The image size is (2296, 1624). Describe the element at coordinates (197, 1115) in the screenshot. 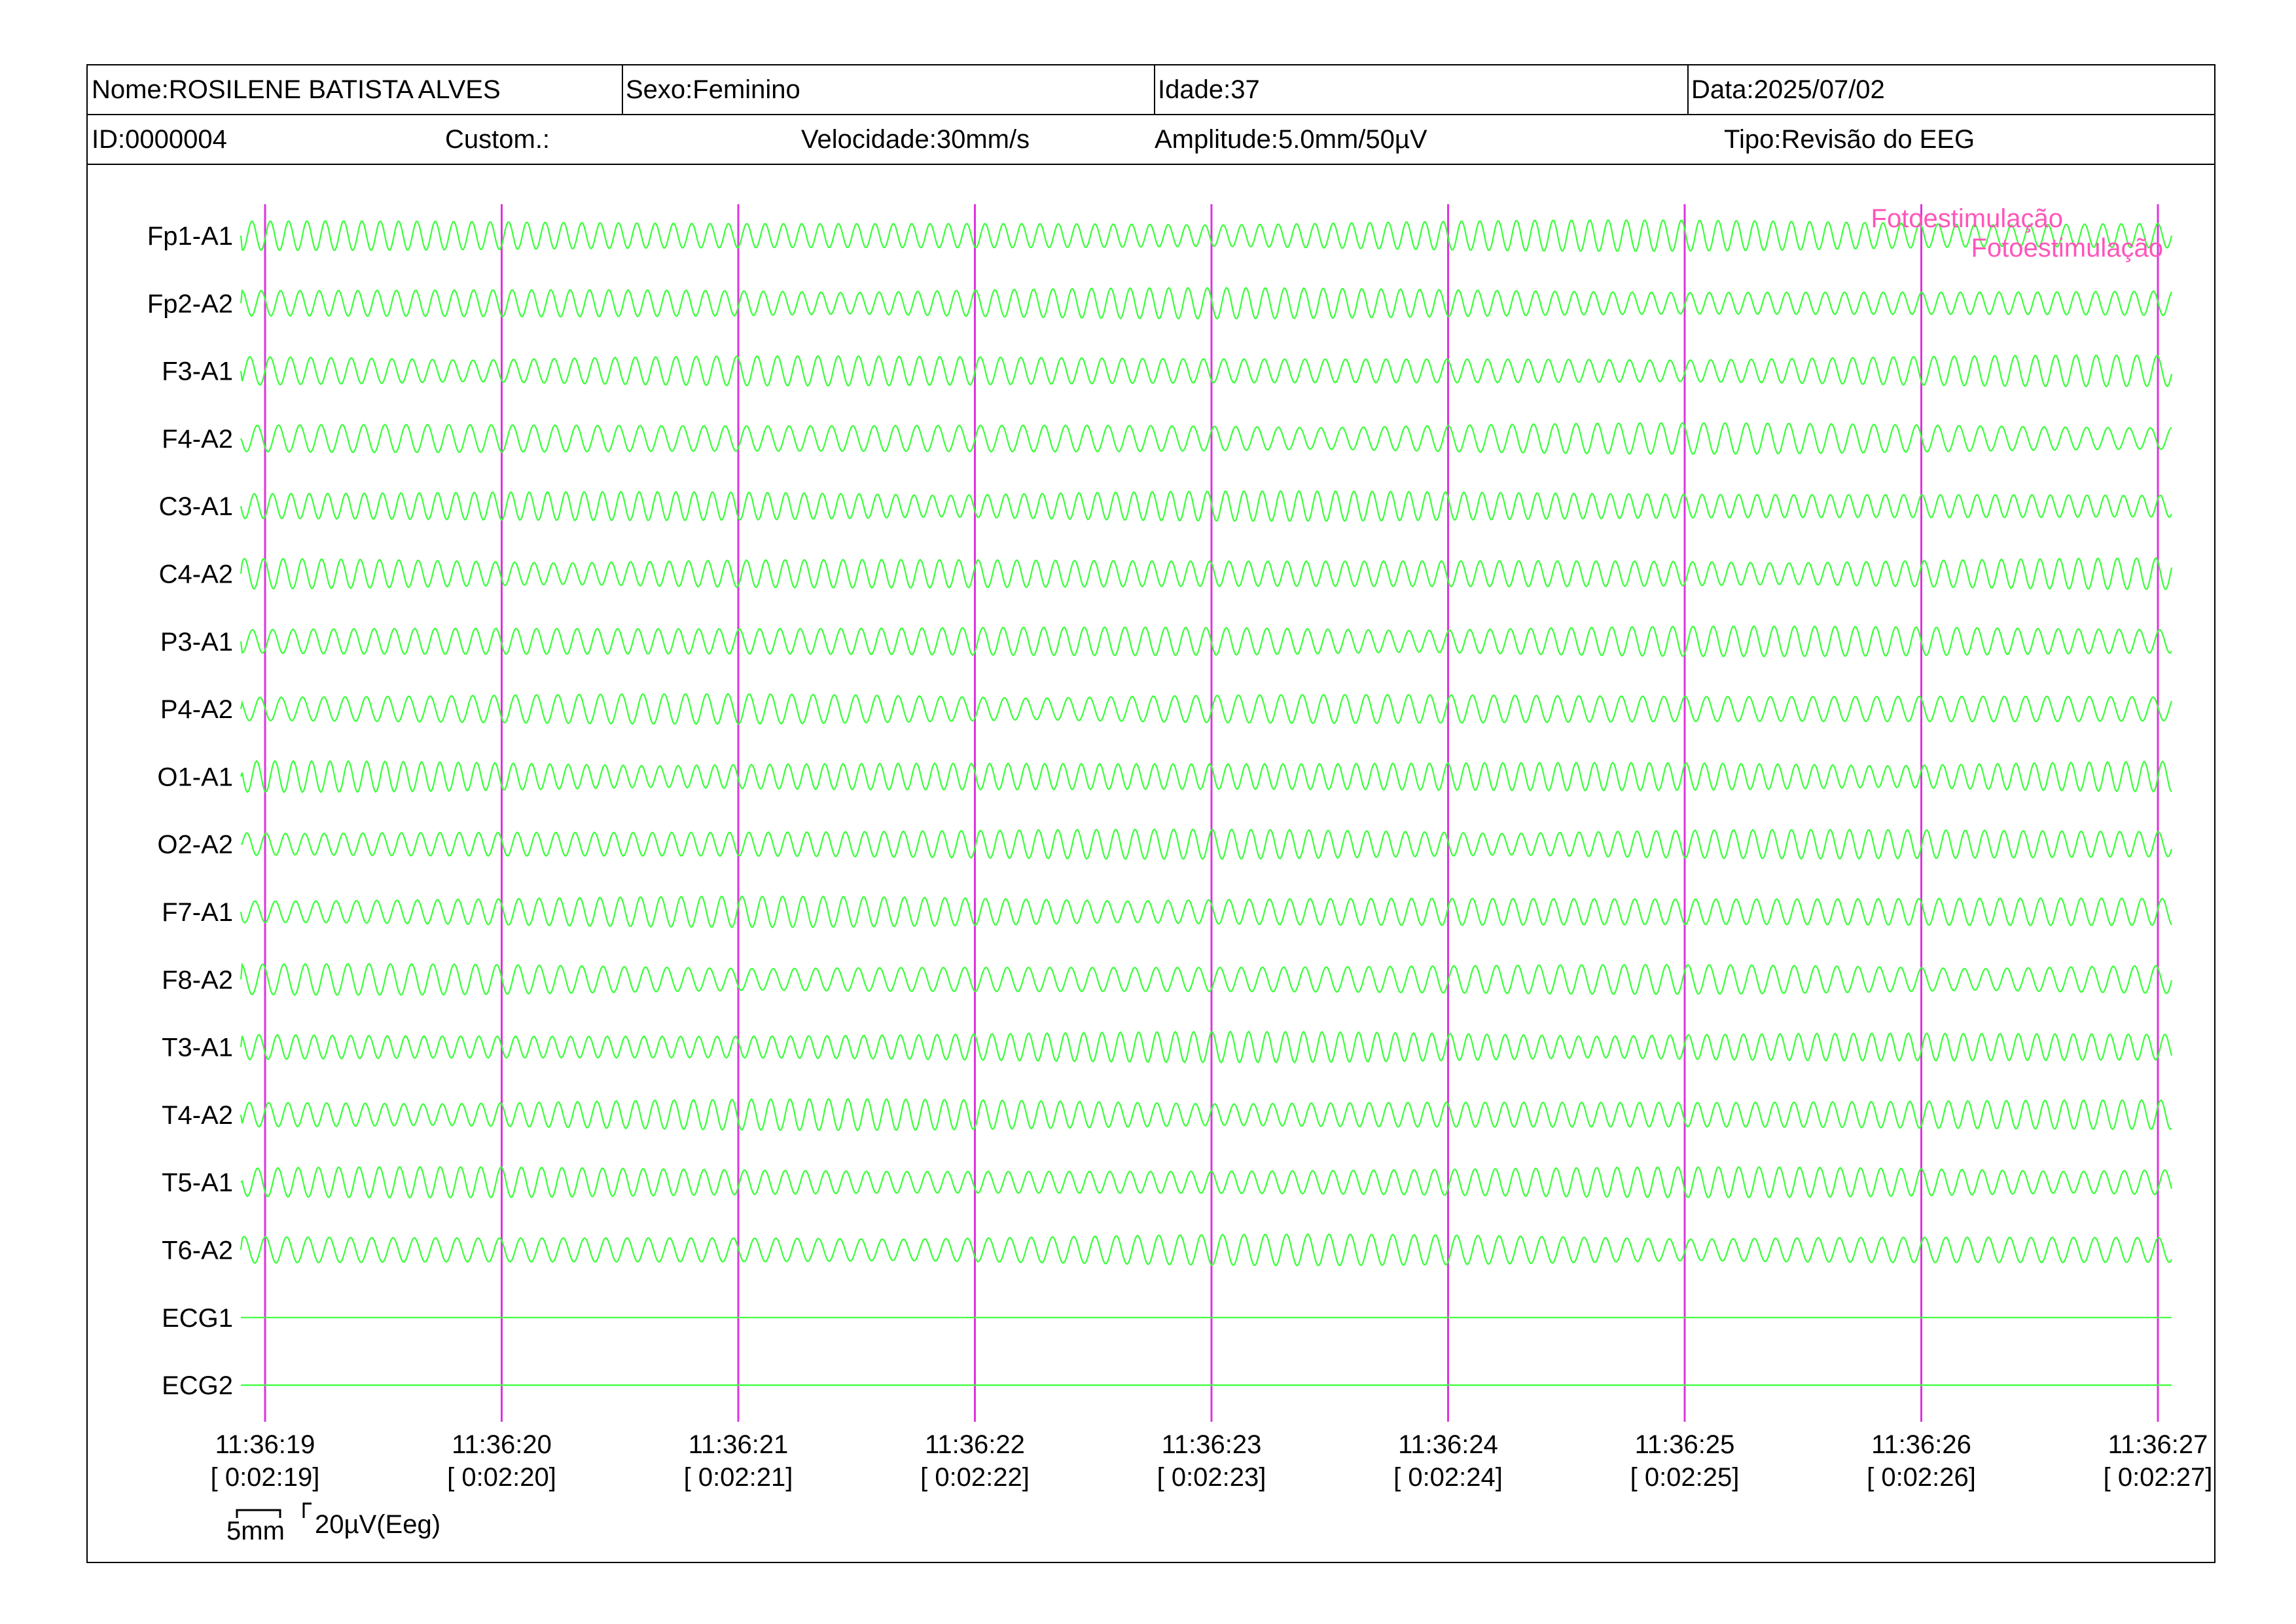

I see `channel-label: T4-A2` at that location.